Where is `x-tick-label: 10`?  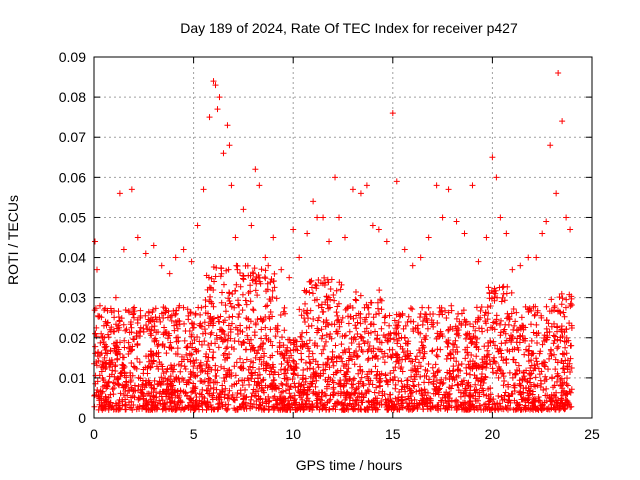
x-tick-label: 10 is located at coordinates (293, 434).